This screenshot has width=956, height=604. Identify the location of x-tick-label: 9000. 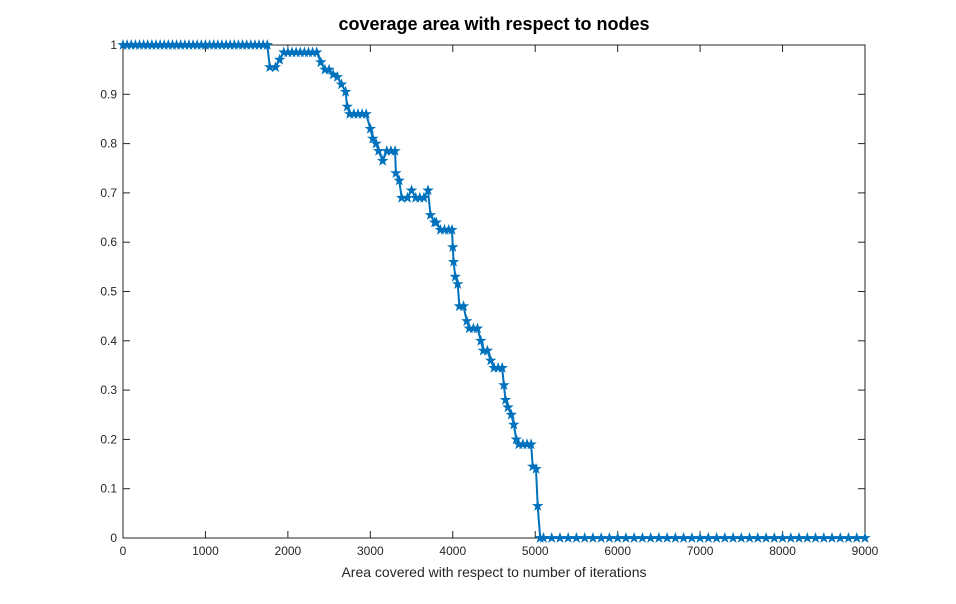
(865, 551).